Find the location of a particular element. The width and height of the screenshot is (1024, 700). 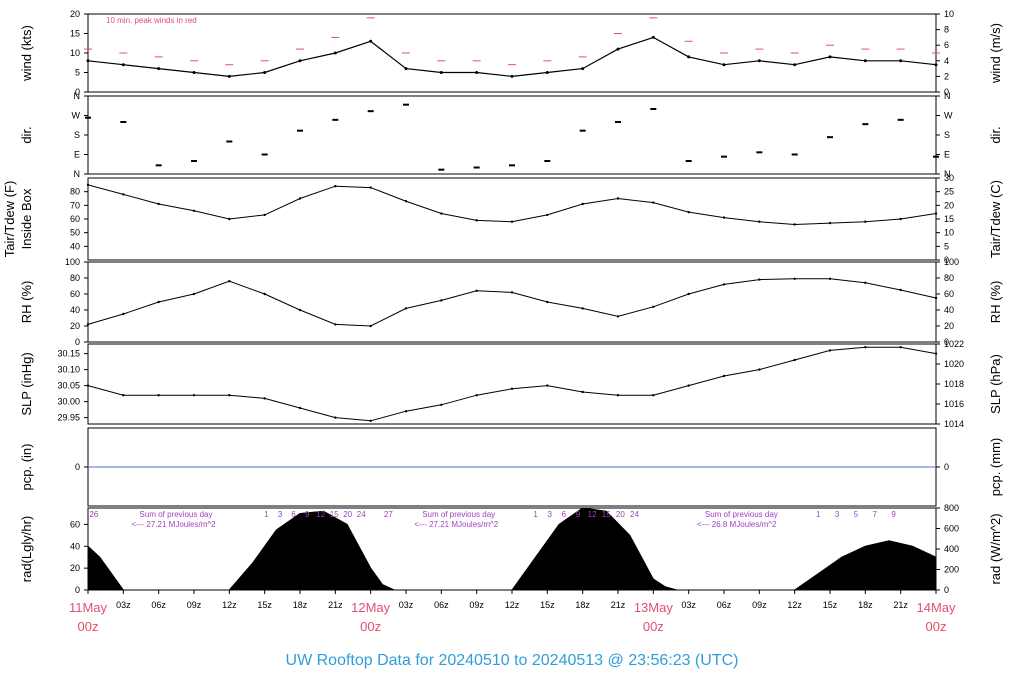

y-tick-label-left: E is located at coordinates (77, 155).